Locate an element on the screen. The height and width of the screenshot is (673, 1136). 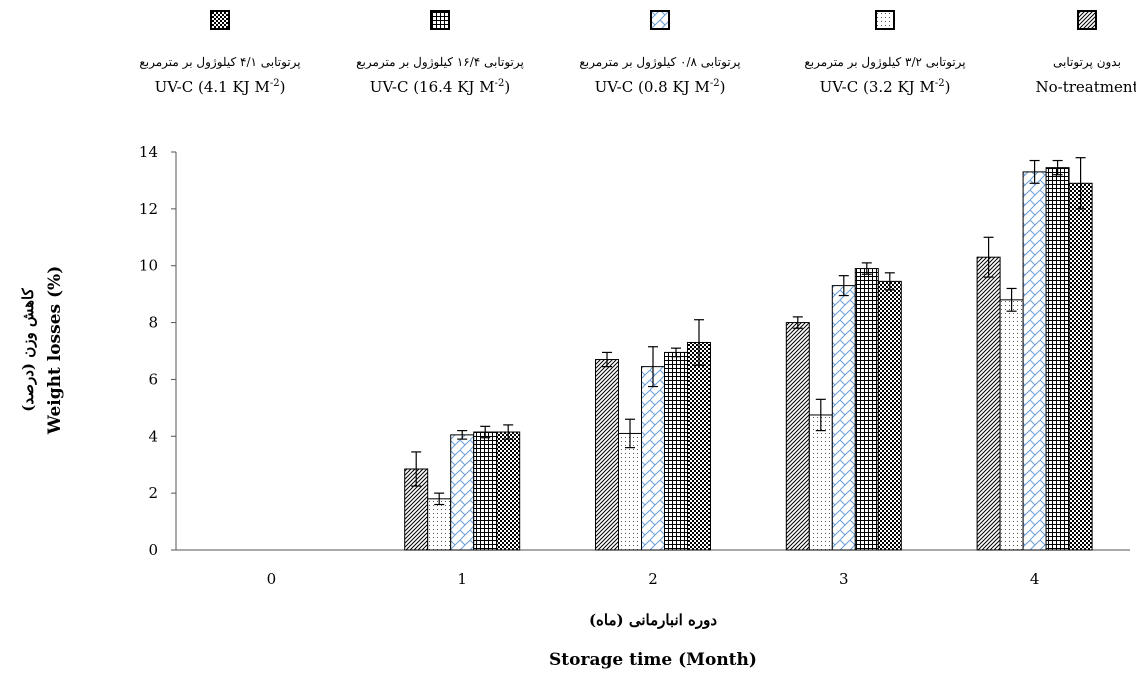
y-tick-label: 10 is located at coordinates (148, 266).